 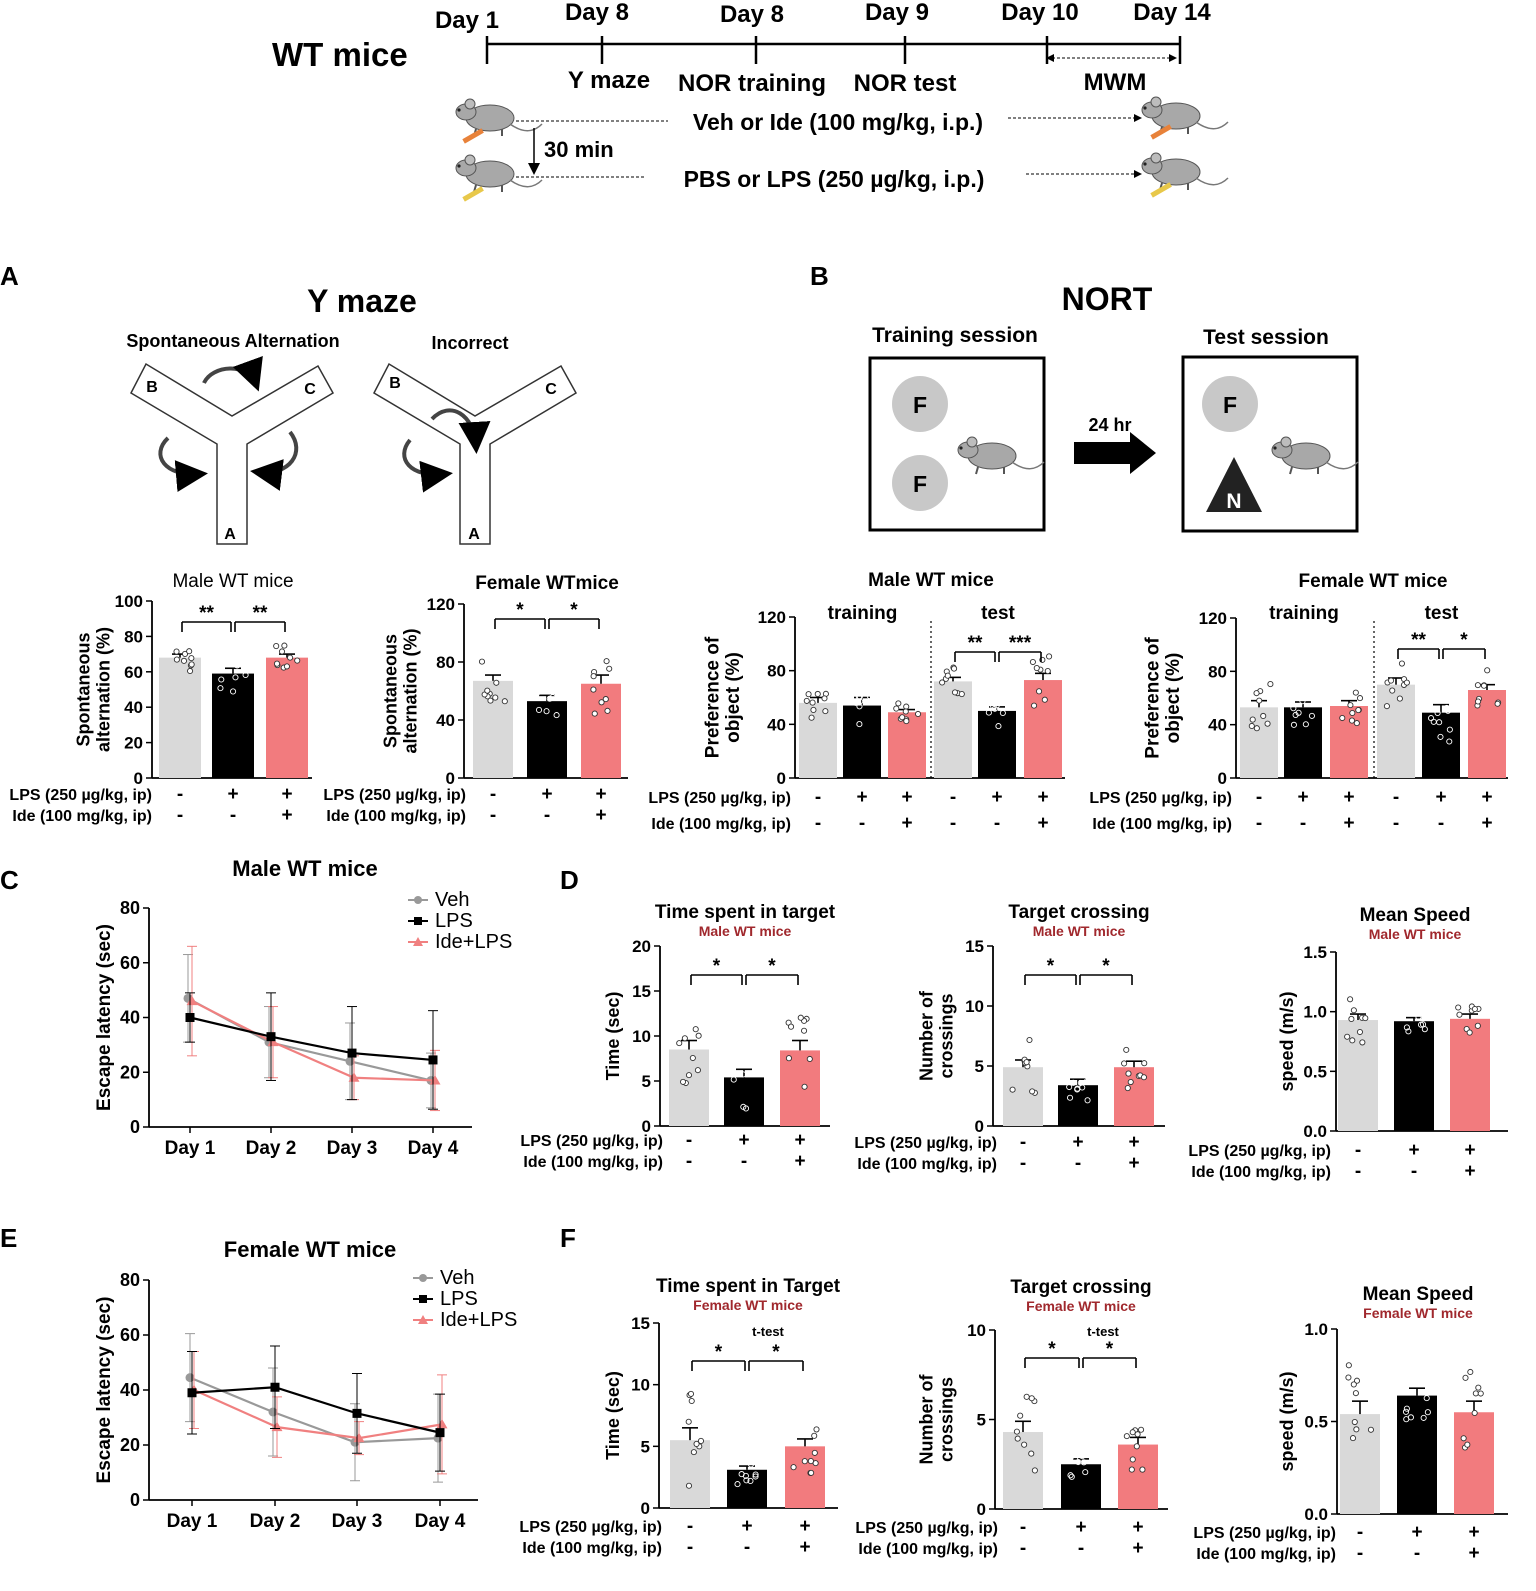 I want to click on y-axis-label: Number ofcrossings, so click(x=937, y=1035).